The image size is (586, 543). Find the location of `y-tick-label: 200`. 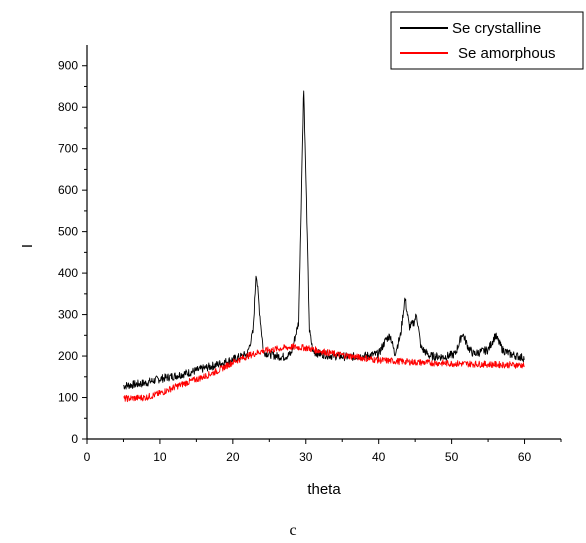

y-tick-label: 200 is located at coordinates (68, 356).